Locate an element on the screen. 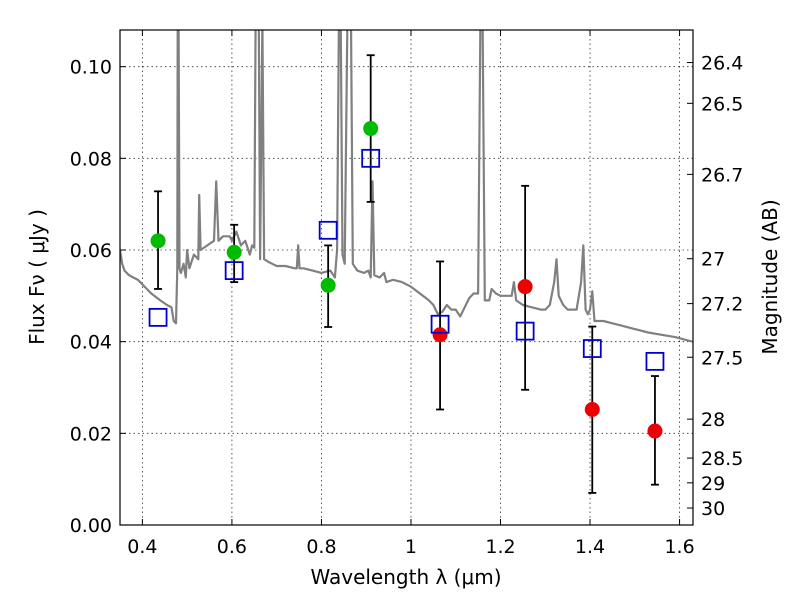 The height and width of the screenshot is (600, 800). y-axis-label: Flux Fν ( μJy ) is located at coordinates (37, 277).